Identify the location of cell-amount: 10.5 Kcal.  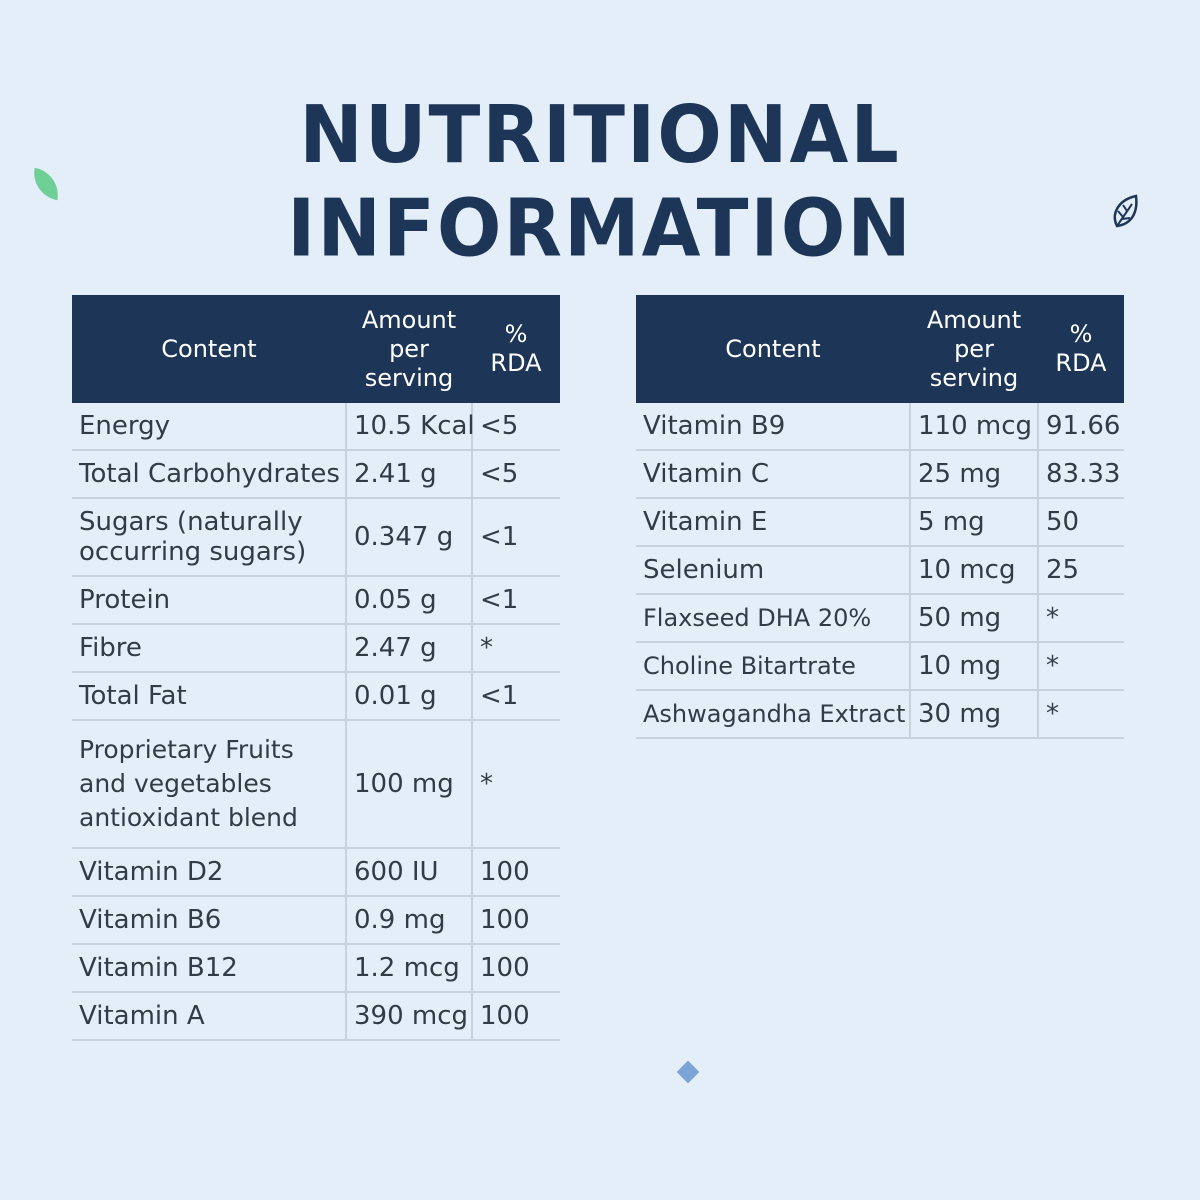
(410, 427).